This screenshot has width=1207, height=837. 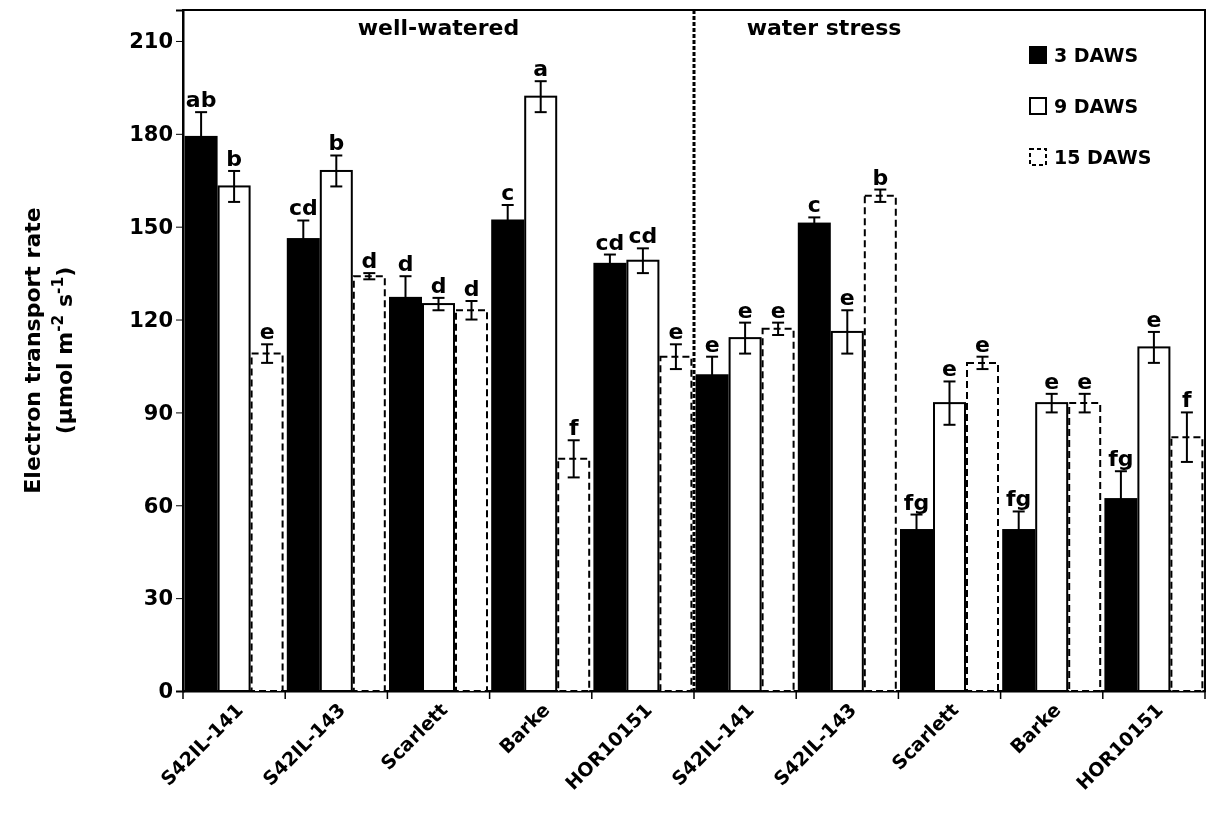 What do you see at coordinates (151, 41) in the screenshot?
I see `y-tick-label: 210` at bounding box center [151, 41].